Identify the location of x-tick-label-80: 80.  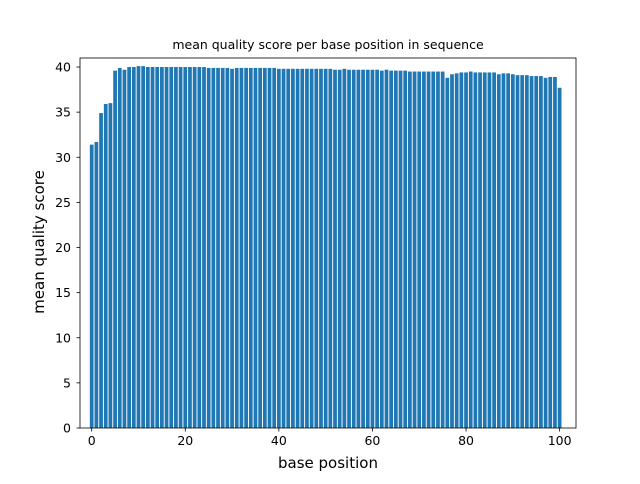
(466, 440).